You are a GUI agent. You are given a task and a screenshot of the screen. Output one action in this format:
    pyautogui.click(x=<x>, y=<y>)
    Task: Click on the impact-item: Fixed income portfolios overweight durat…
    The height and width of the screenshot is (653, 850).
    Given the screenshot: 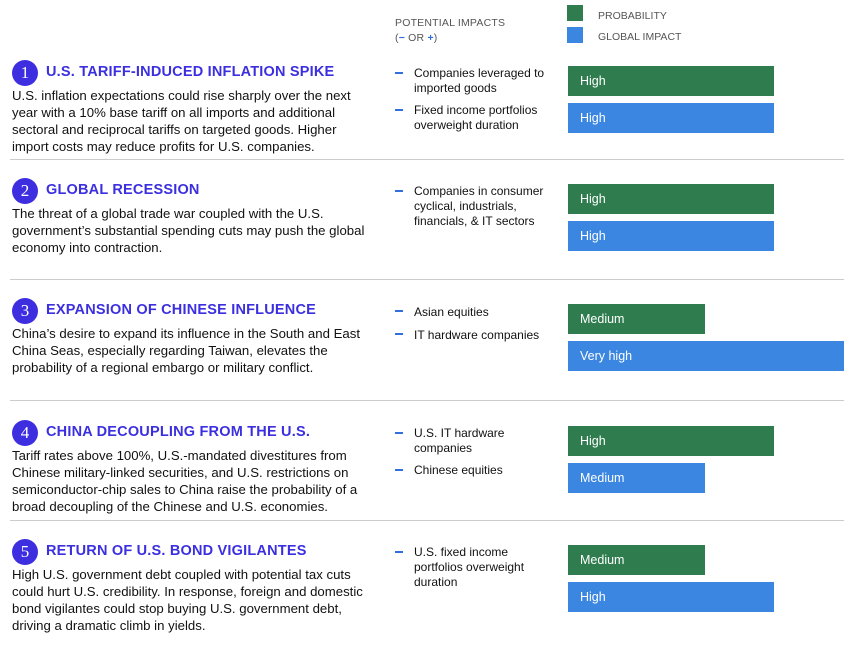 What is the action you would take?
    pyautogui.click(x=470, y=118)
    